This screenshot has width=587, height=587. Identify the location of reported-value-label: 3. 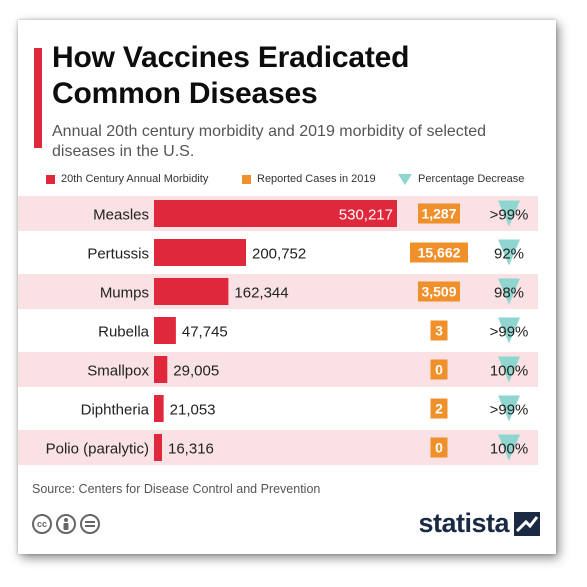
(439, 331).